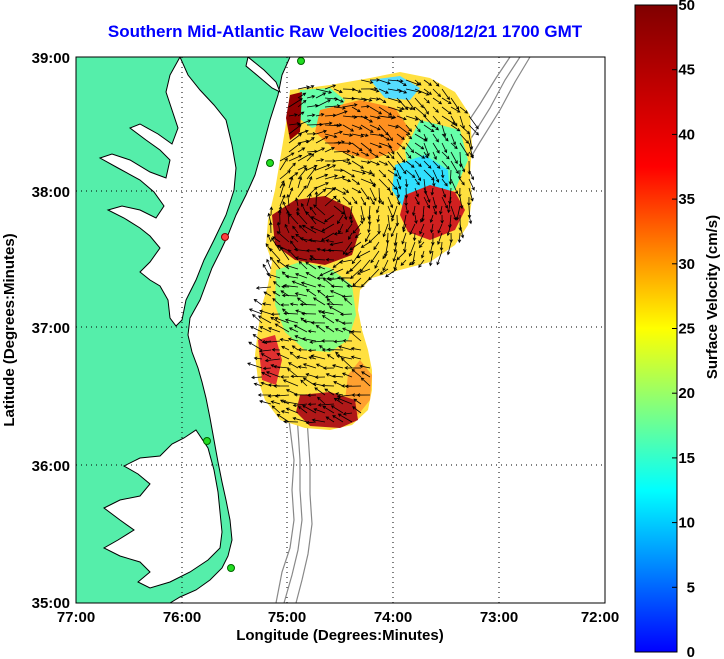 The image size is (724, 659). I want to click on colorbar-tick-label: 45, so click(686, 70).